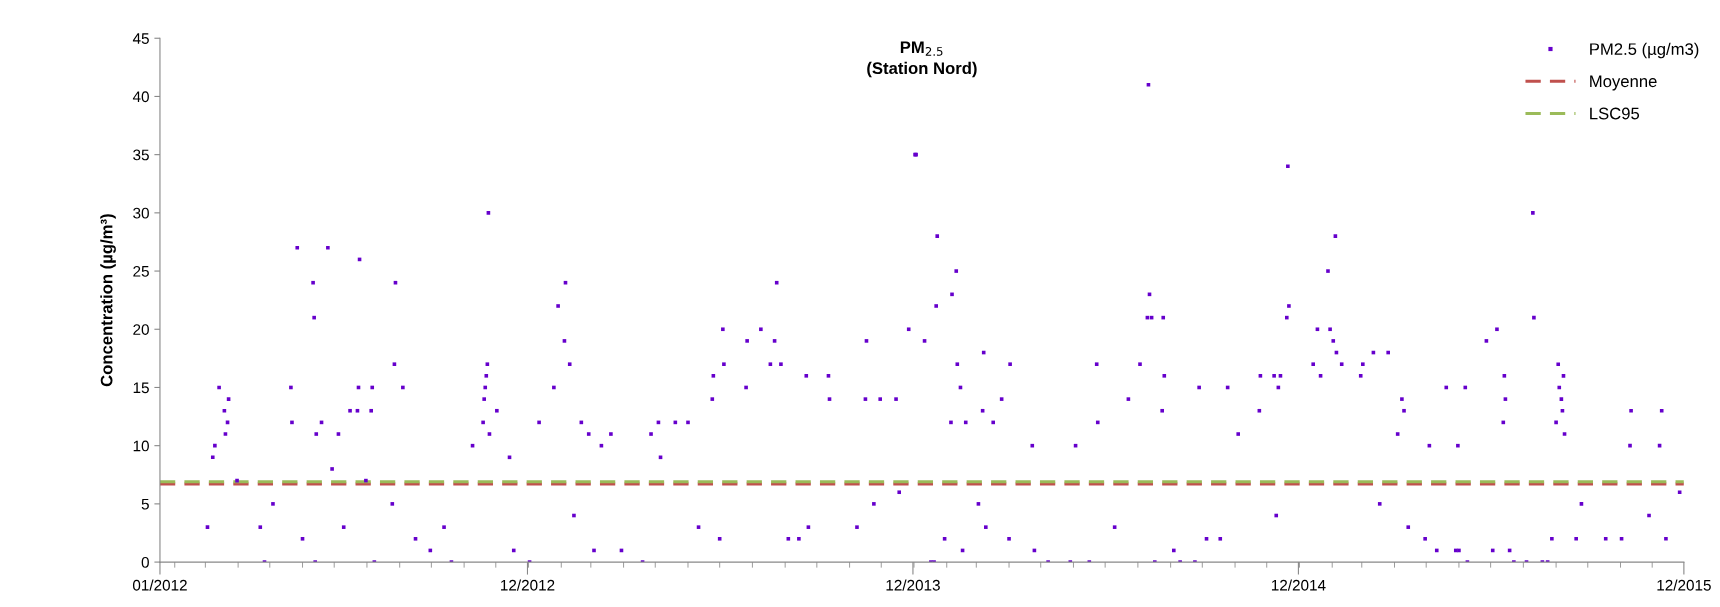 Image resolution: width=1720 pixels, height=607 pixels. What do you see at coordinates (141, 388) in the screenshot?
I see `y-tick-label: 15` at bounding box center [141, 388].